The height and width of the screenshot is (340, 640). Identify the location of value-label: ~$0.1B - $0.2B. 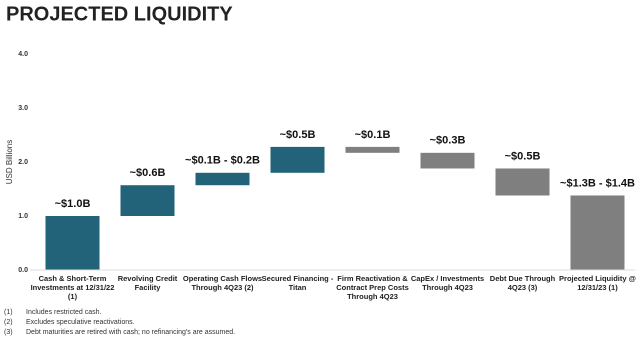
(222, 161).